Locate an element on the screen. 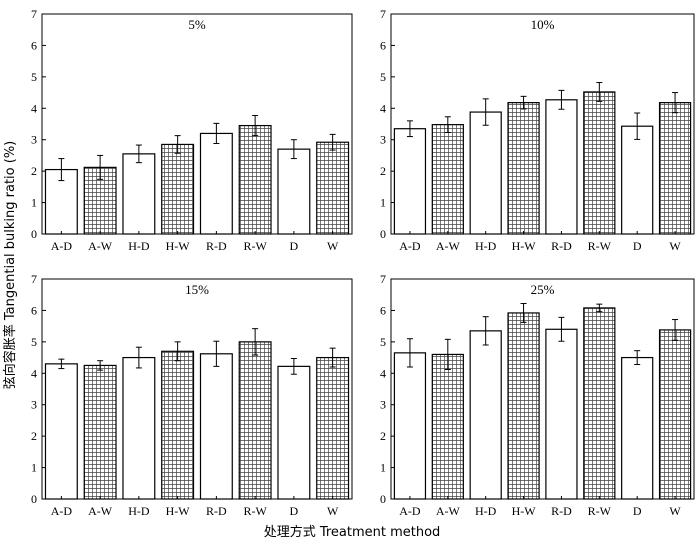 The image size is (700, 543). panel-title: 25% is located at coordinates (543, 289).